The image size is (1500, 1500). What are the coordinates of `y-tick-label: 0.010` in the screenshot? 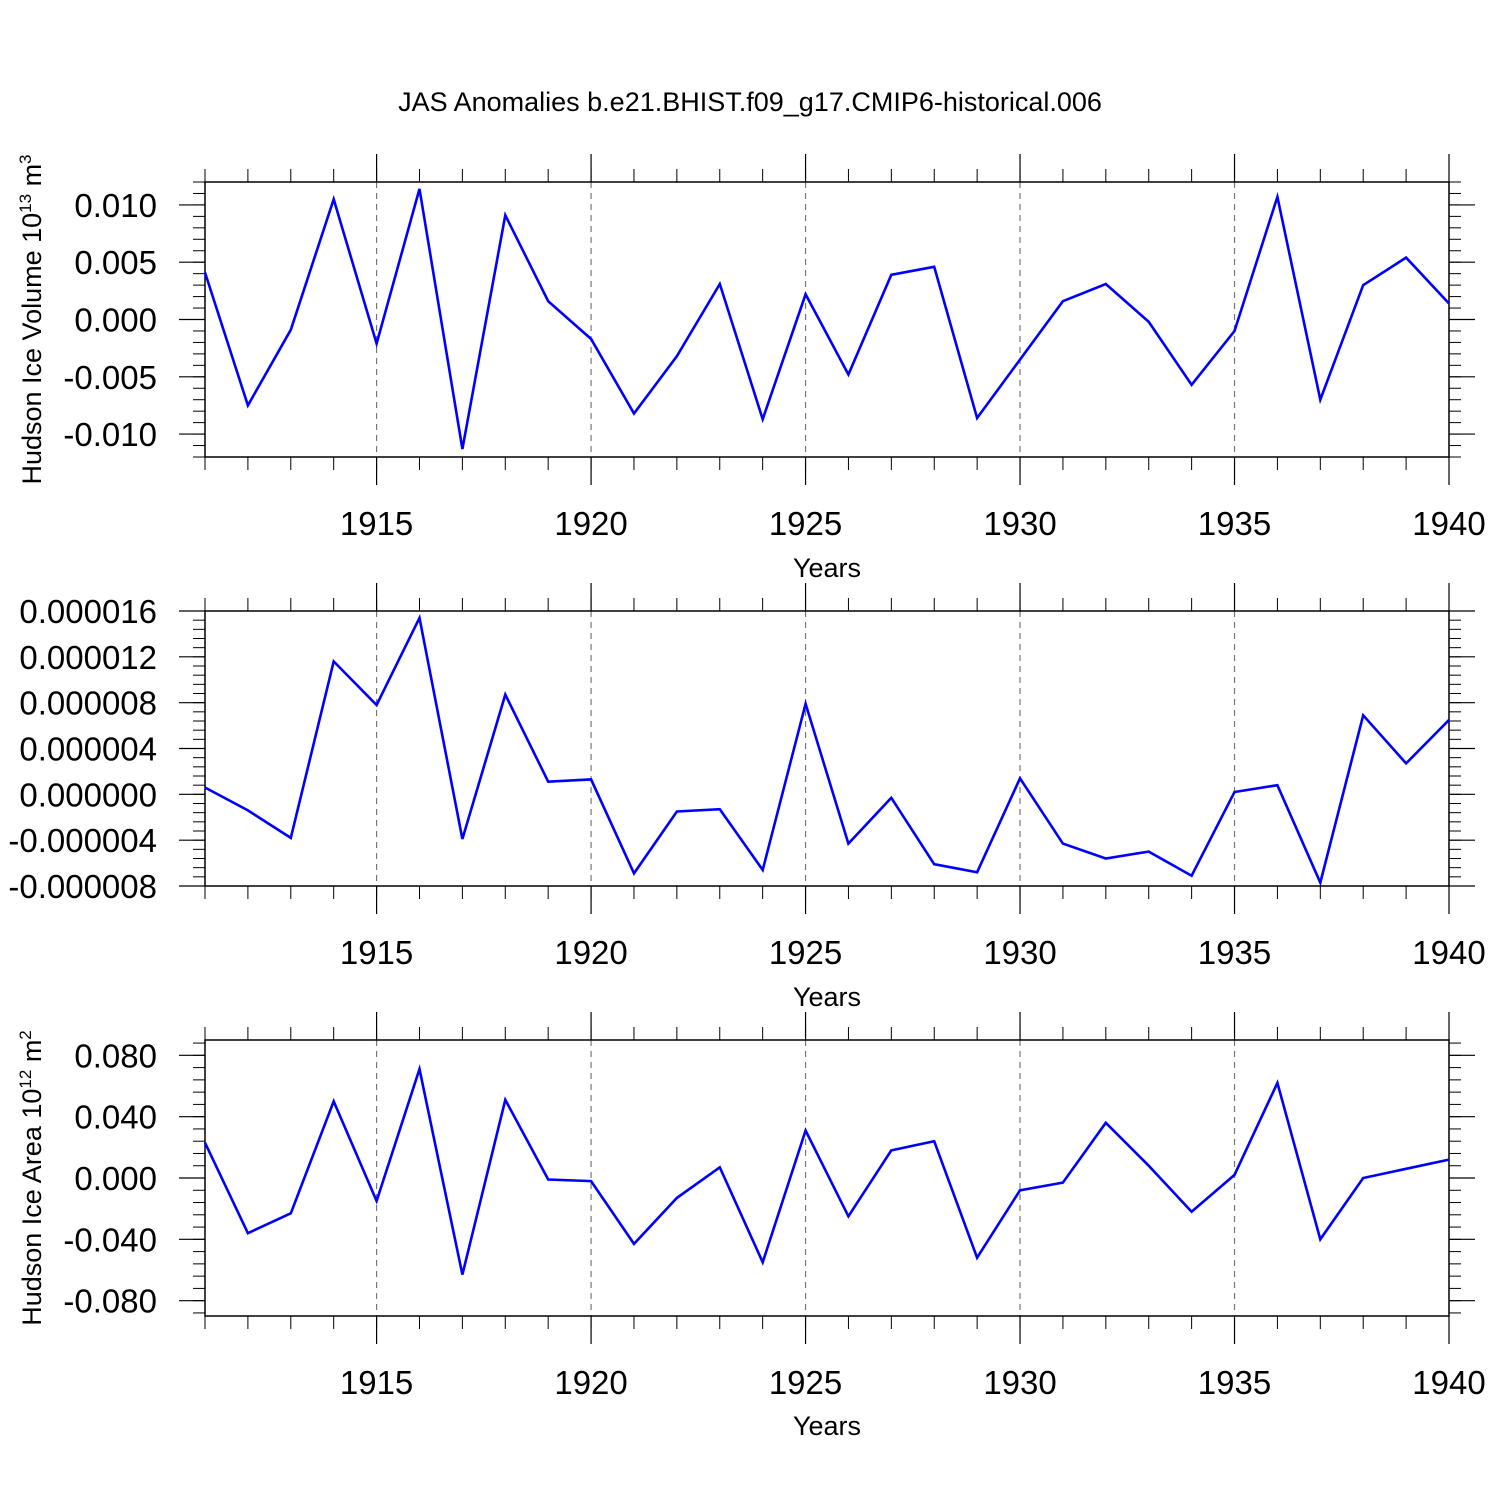 It's located at (115, 205).